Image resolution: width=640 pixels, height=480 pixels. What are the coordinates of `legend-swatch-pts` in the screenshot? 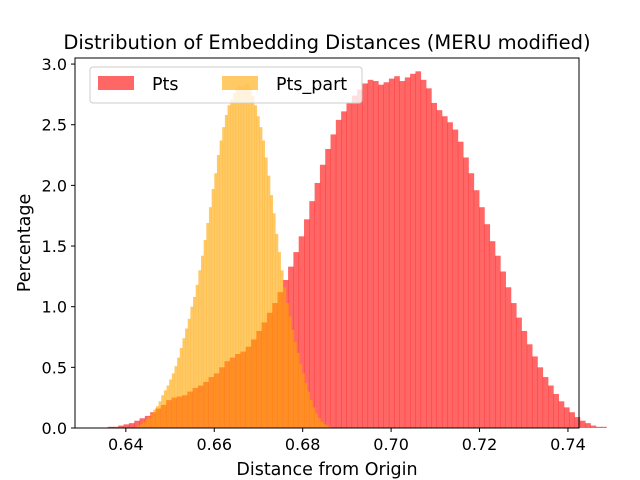 It's located at (116, 83).